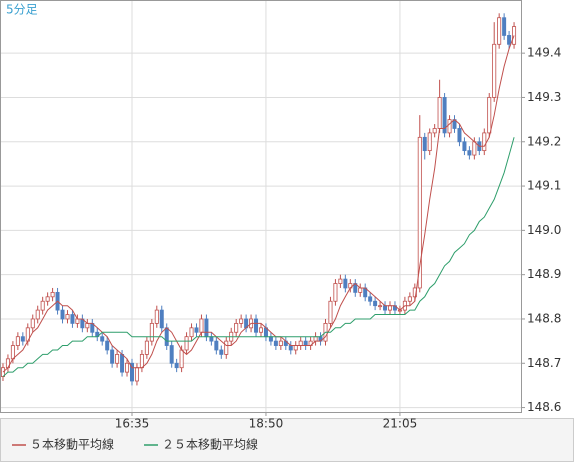 This screenshot has width=574, height=462. Describe the element at coordinates (544, 186) in the screenshot. I see `y-tick-label: 149.1` at that location.